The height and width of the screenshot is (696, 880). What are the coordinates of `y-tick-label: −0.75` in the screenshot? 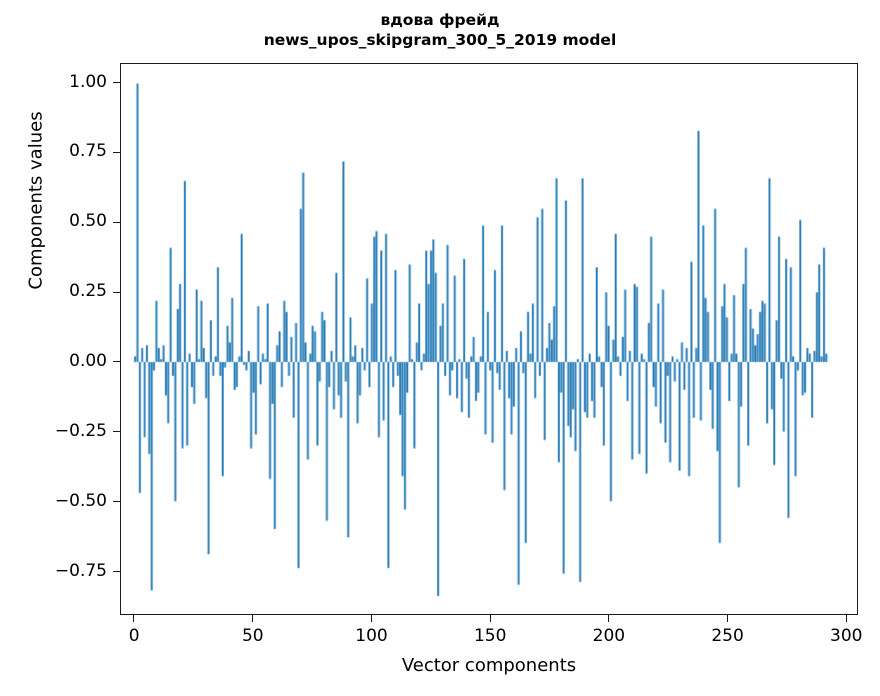 It's located at (80, 570).